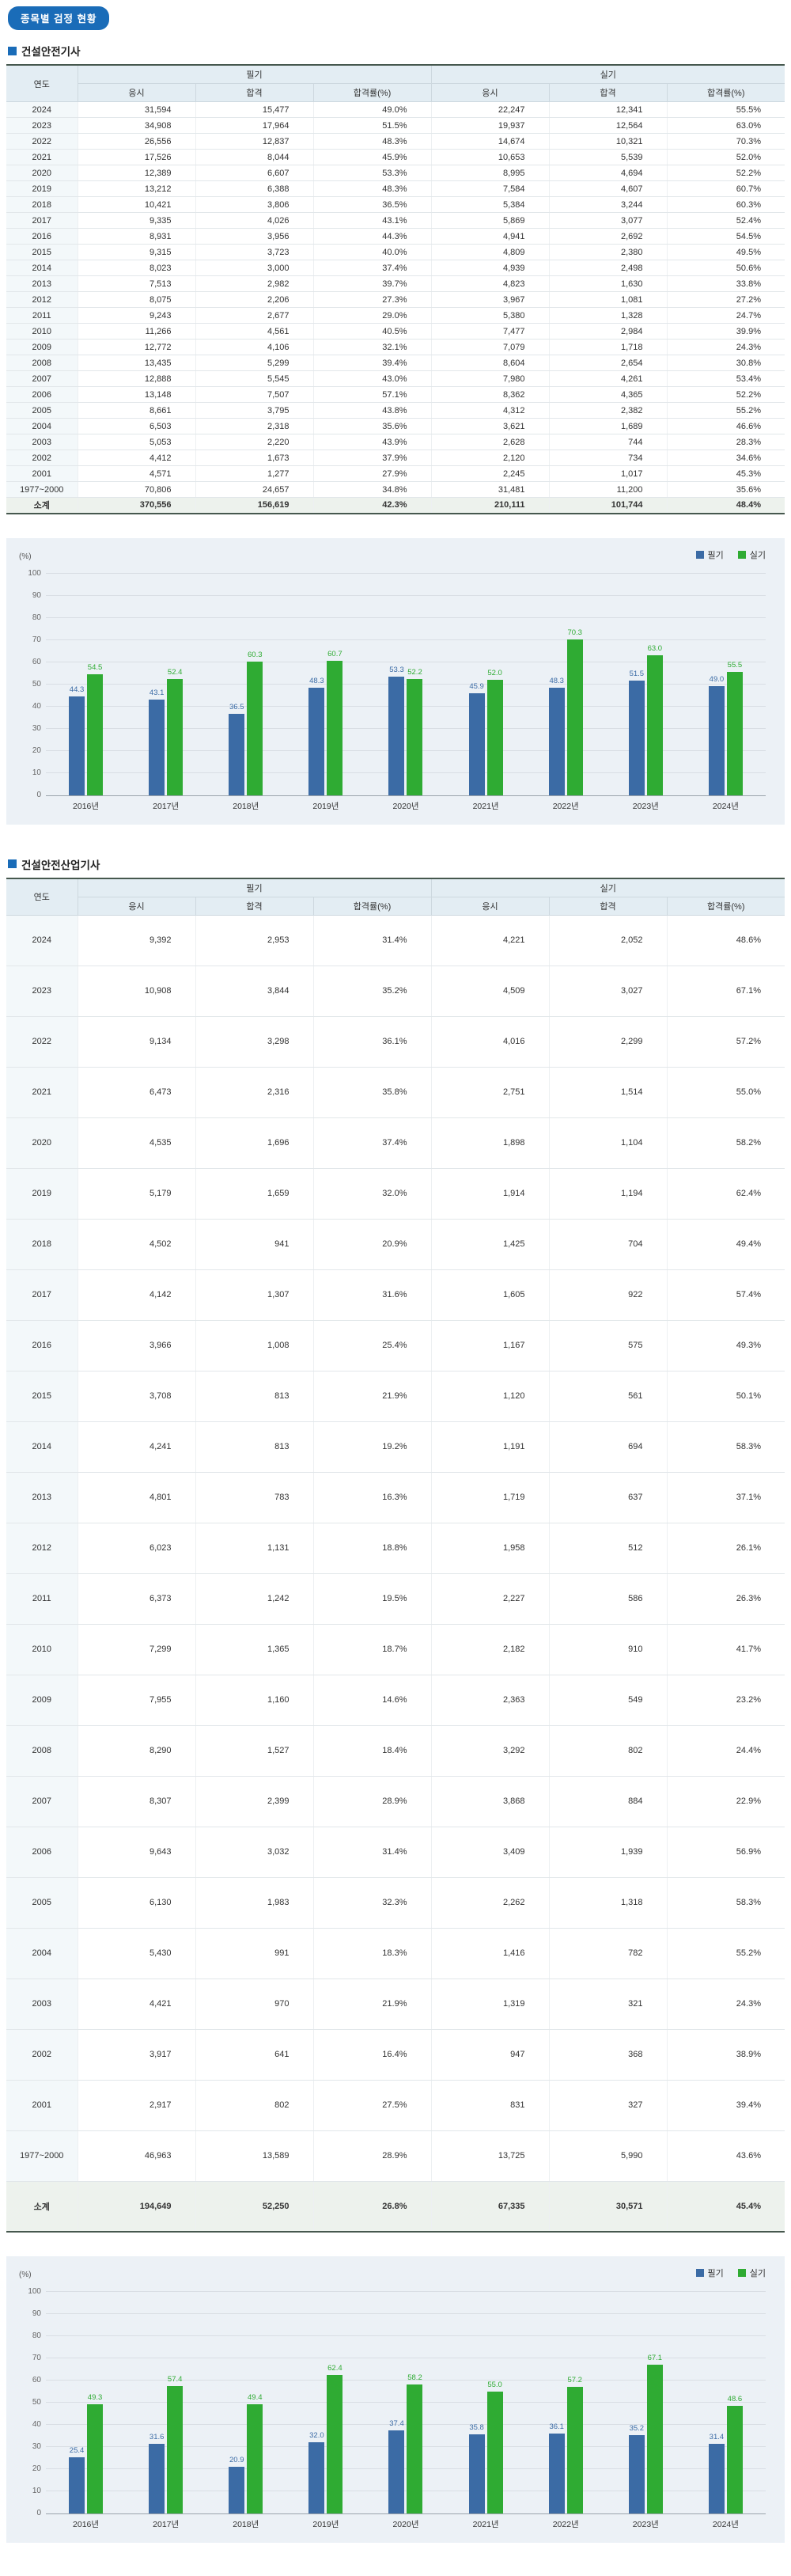  What do you see at coordinates (42, 1548) in the screenshot?
I see `year-cell: 2012` at bounding box center [42, 1548].